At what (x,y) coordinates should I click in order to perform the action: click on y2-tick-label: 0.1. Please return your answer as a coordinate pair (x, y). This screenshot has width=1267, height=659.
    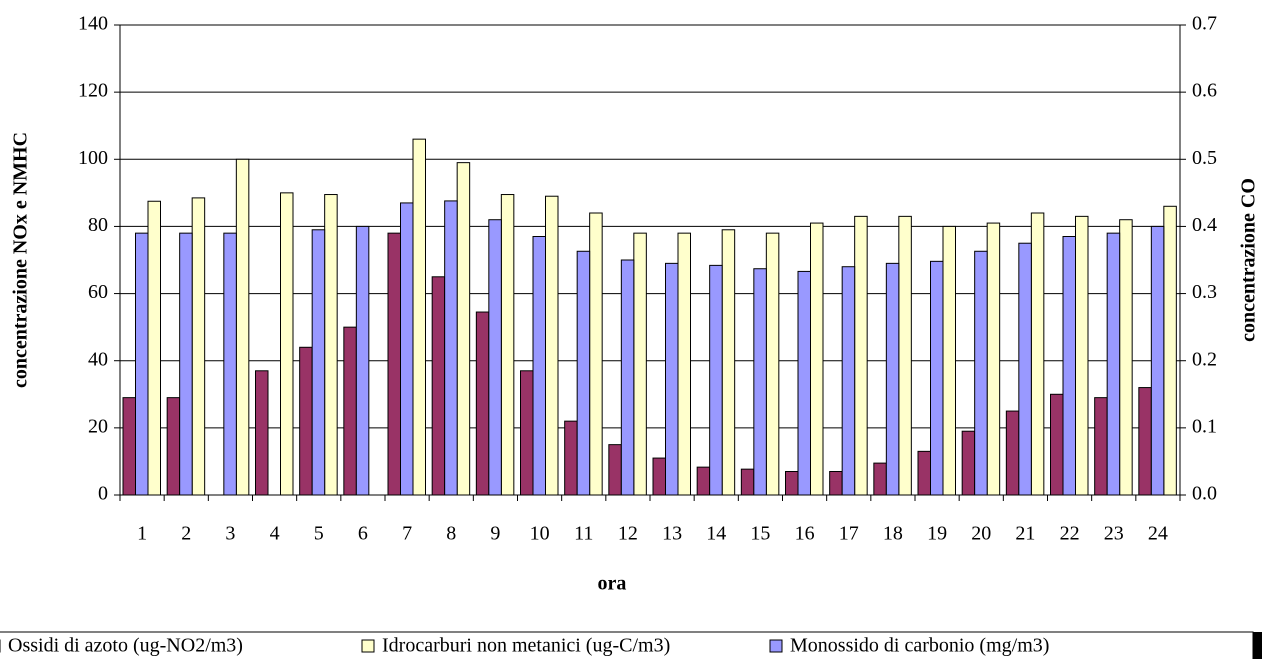
    Looking at the image, I should click on (1204, 426).